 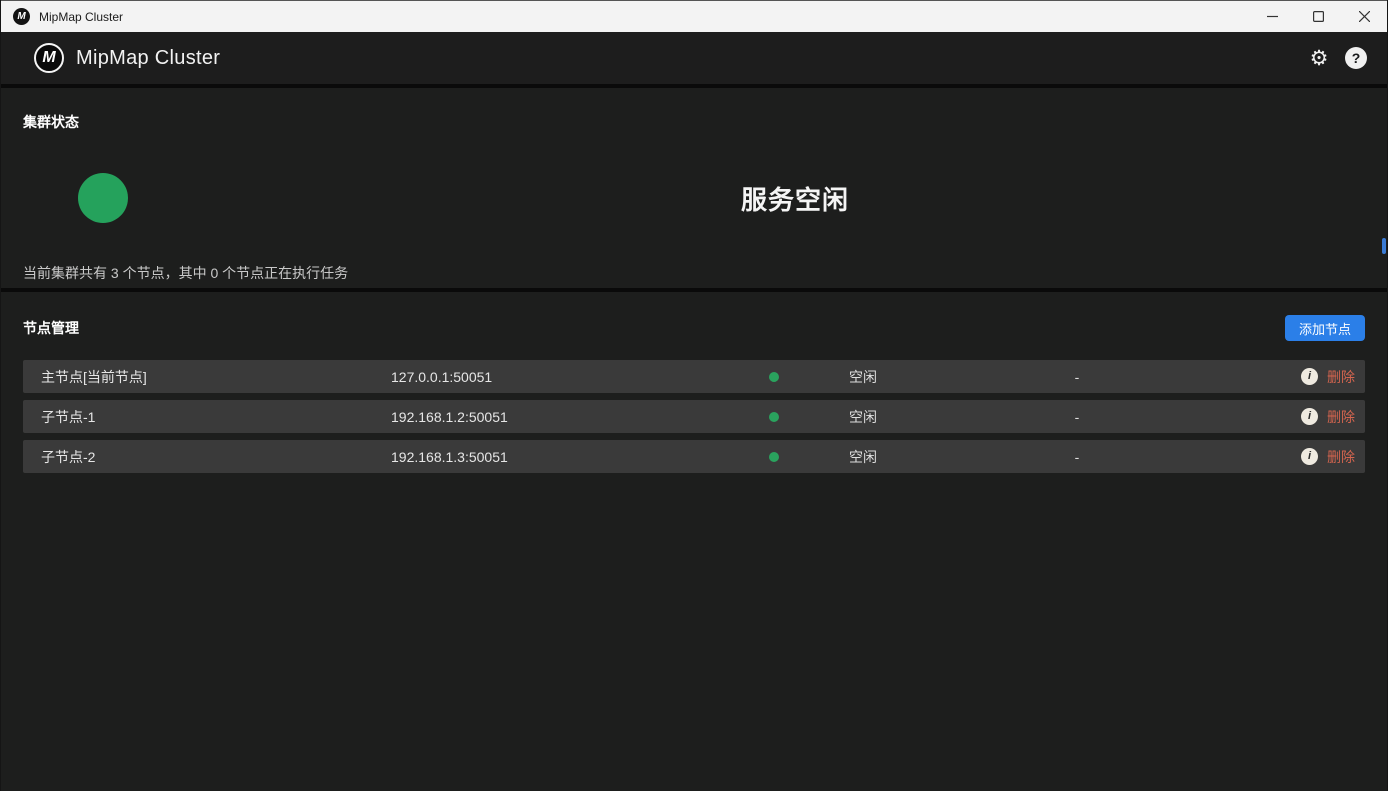 I want to click on app-title: MipMap Cluster, so click(x=148, y=57).